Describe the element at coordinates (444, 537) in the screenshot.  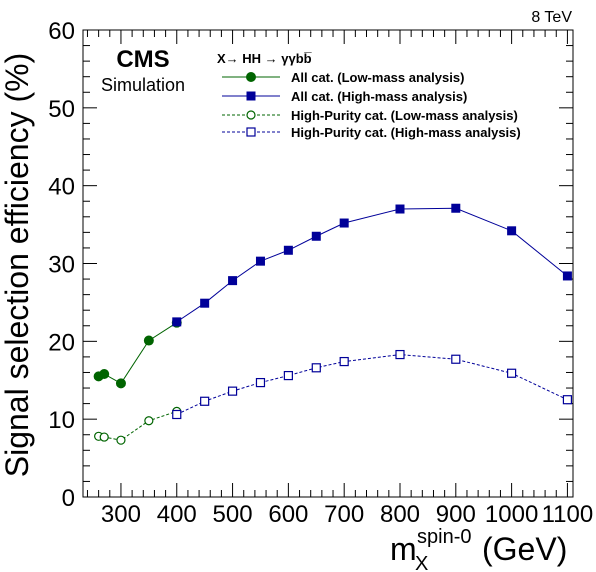
I see `x-axis-title-sup: spin-0` at that location.